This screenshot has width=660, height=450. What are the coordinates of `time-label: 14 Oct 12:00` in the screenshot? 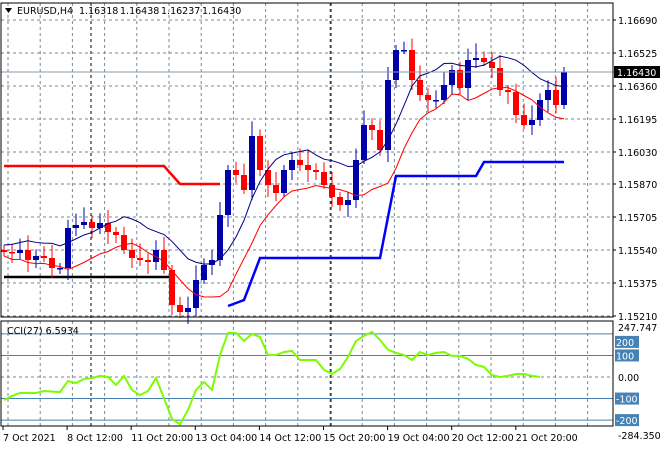 It's located at (290, 438).